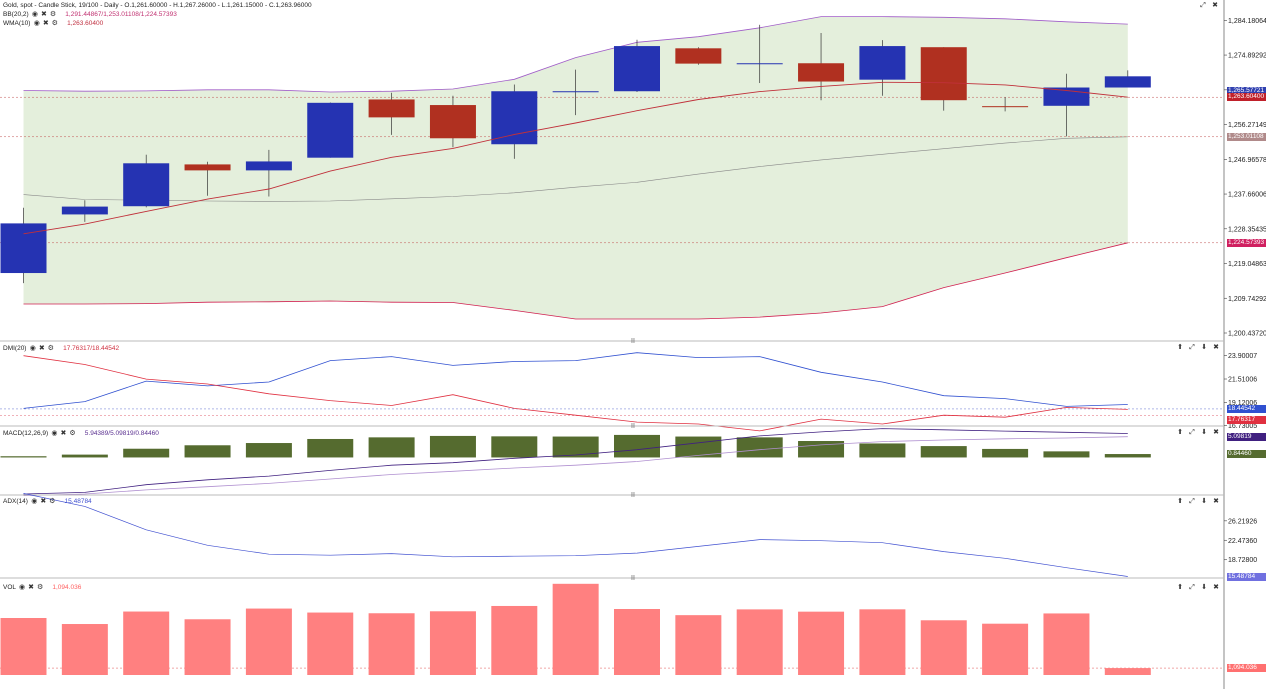 The width and height of the screenshot is (1266, 689). I want to click on dmi-tick-label: 19.12006, so click(1242, 403).